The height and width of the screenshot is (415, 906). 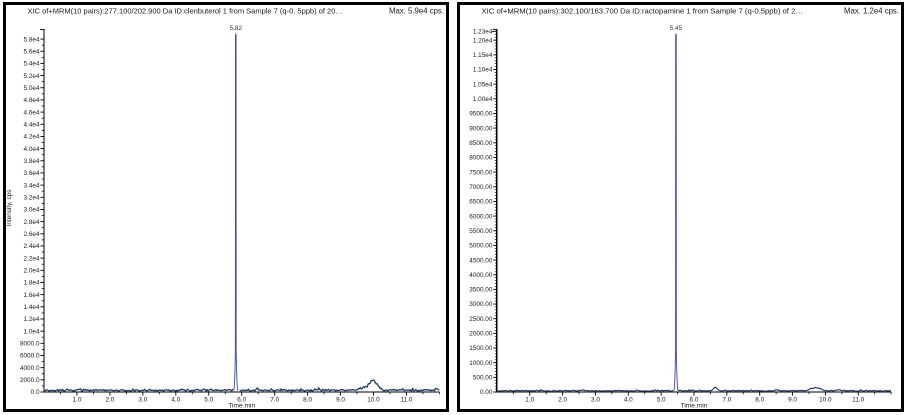 I want to click on svg-text: 500.00, so click(x=483, y=378).